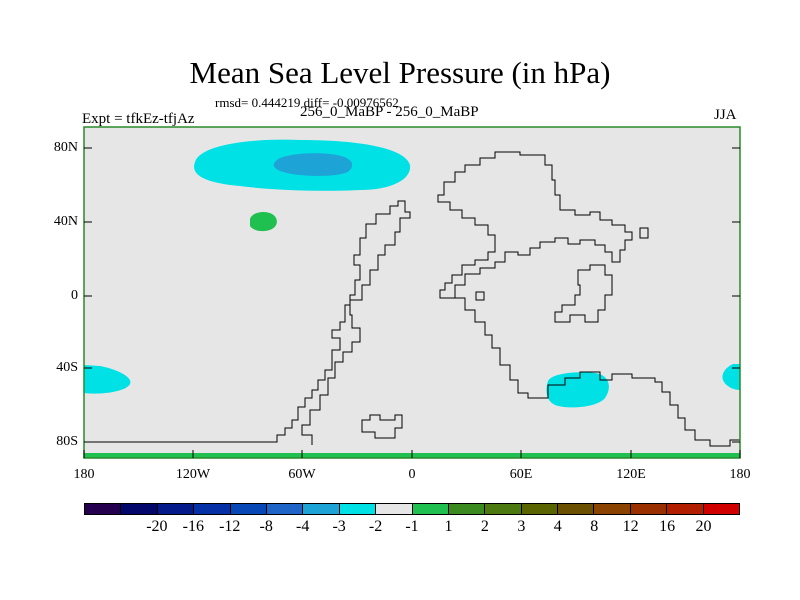 The image size is (800, 600). I want to click on x-tick-label: 0, so click(412, 474).